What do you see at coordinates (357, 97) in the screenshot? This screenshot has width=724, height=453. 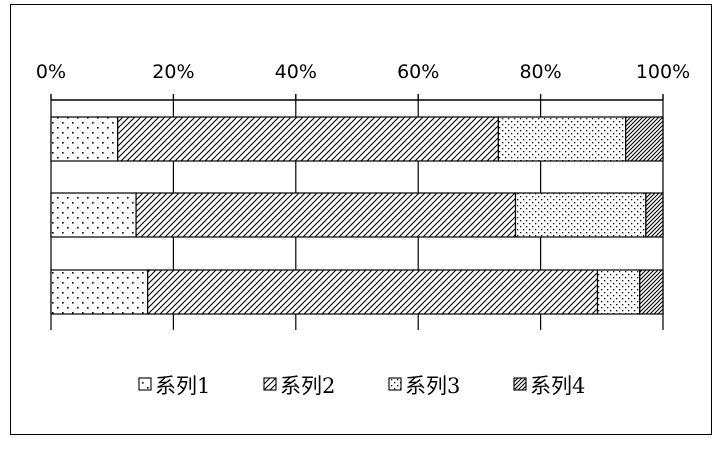 I see `x-axis` at bounding box center [357, 97].